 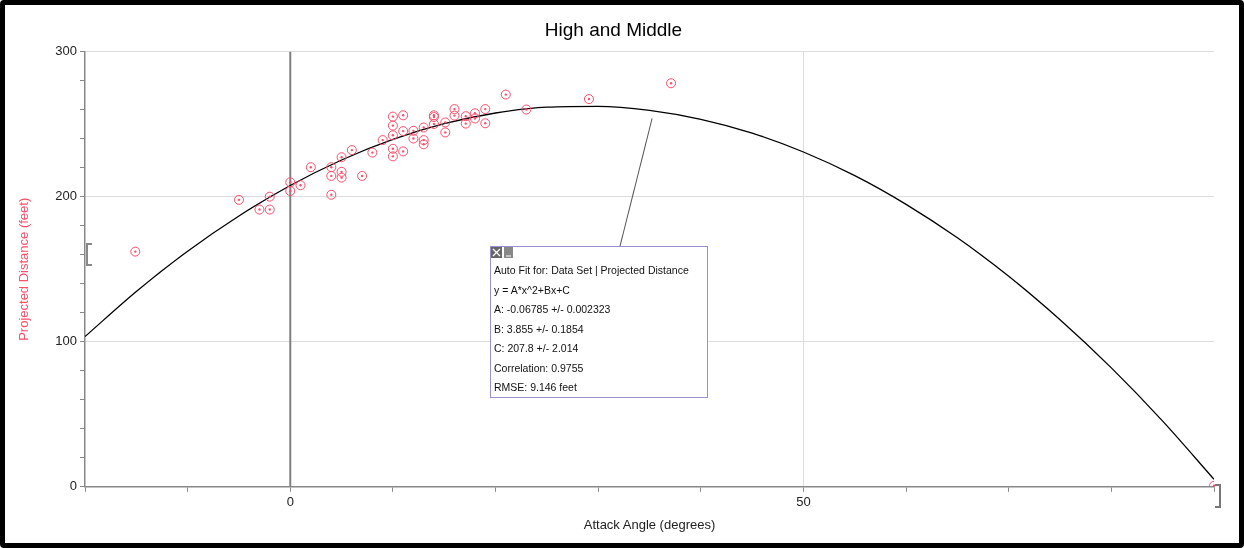 What do you see at coordinates (803, 502) in the screenshot?
I see `x-tick-label: 50` at bounding box center [803, 502].